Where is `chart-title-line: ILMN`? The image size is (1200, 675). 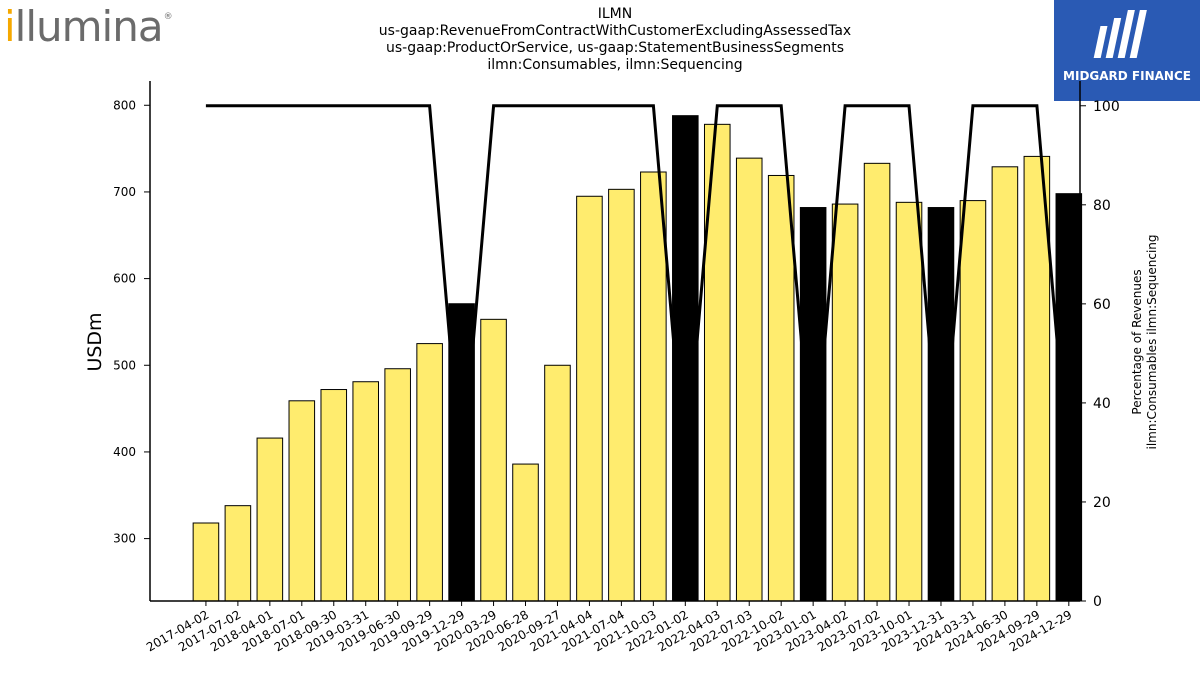 chart-title-line: ILMN is located at coordinates (615, 14).